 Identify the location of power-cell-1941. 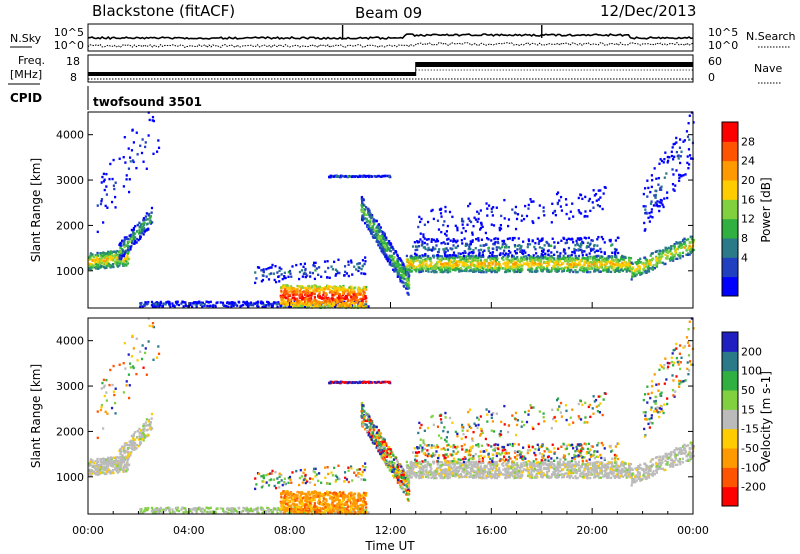
(406, 288).